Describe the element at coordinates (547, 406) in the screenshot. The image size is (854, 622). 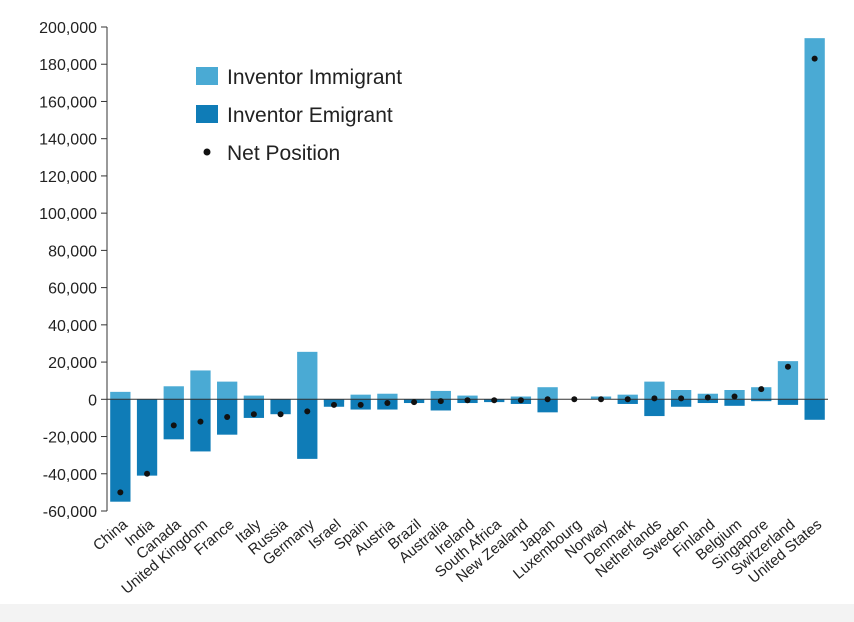
I see `emigrant-bar-japan` at that location.